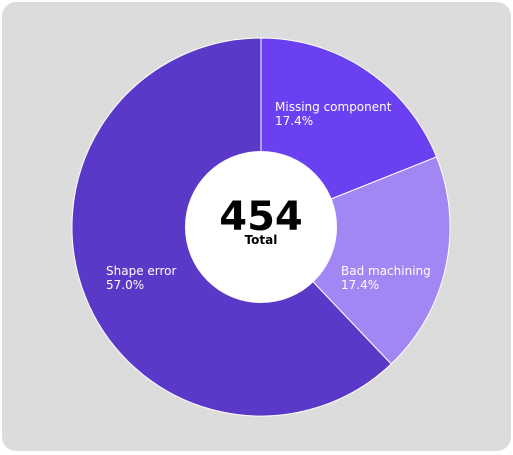  Describe the element at coordinates (261, 217) in the screenshot. I see `total-value: 454` at that location.